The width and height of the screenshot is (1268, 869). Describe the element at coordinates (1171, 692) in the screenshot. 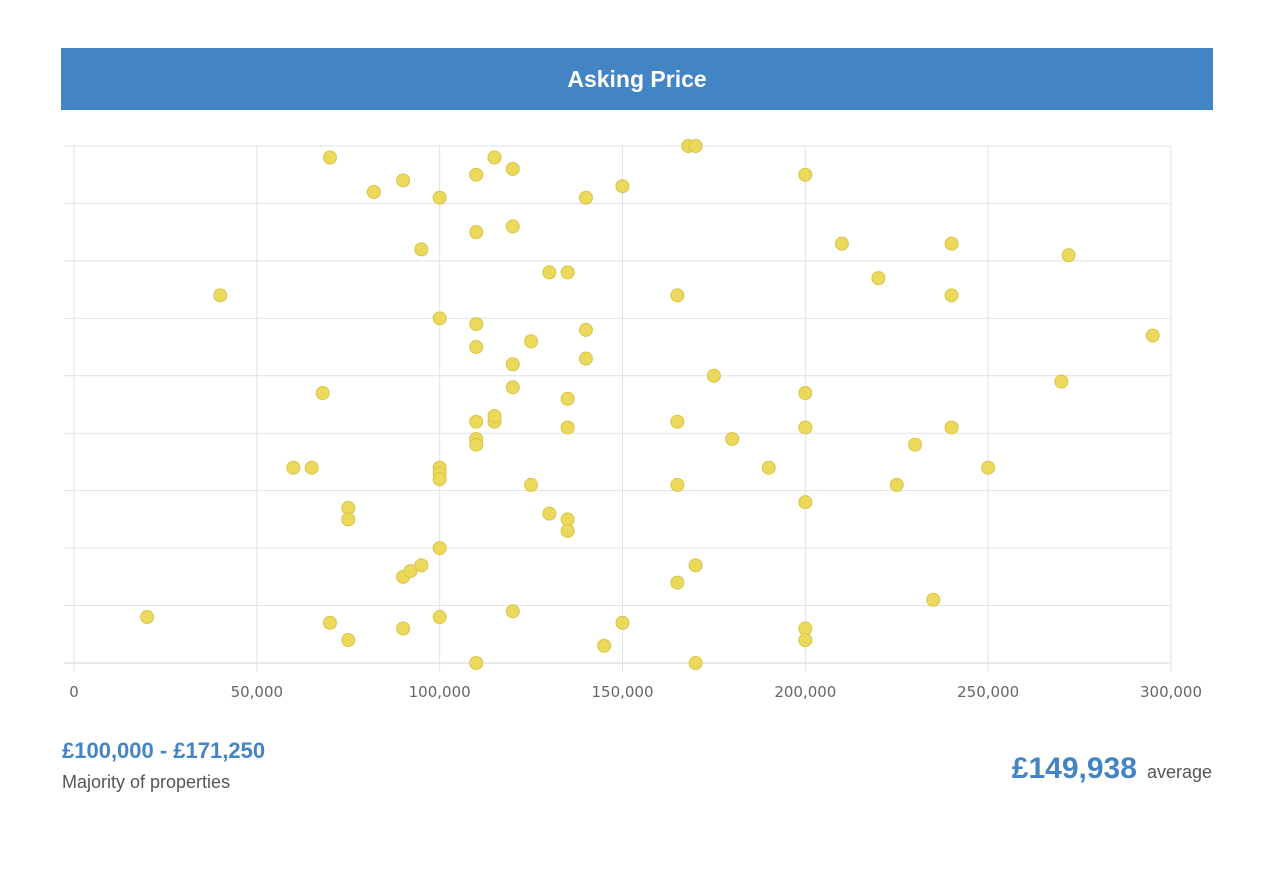

I see `x-tick-label: 300,000` at that location.